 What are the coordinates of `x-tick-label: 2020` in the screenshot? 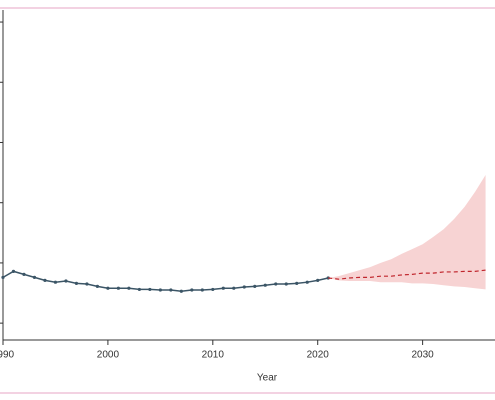 It's located at (318, 355).